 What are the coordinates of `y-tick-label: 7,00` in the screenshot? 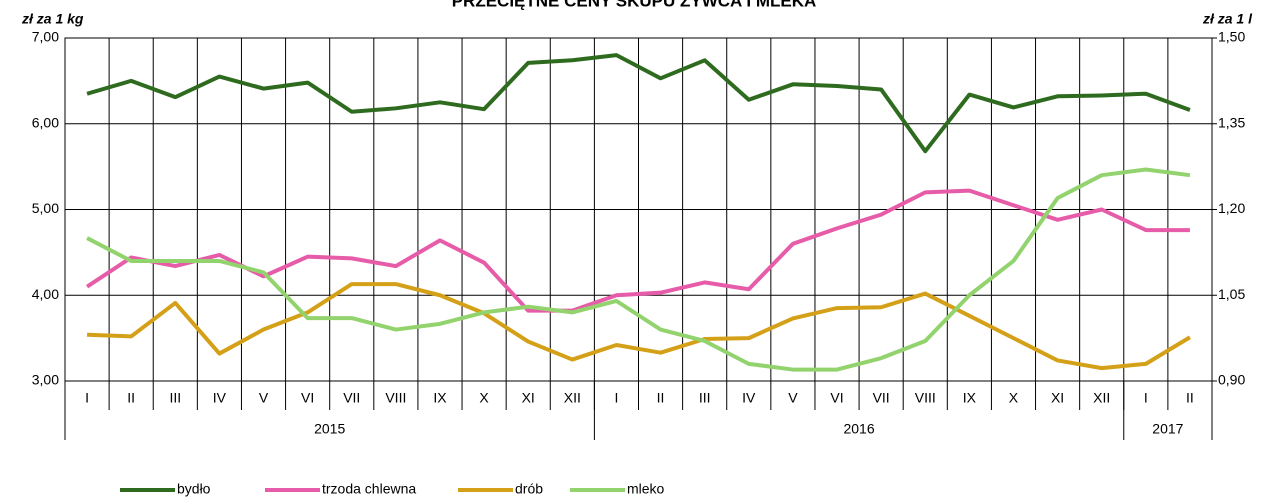 It's located at (45, 37).